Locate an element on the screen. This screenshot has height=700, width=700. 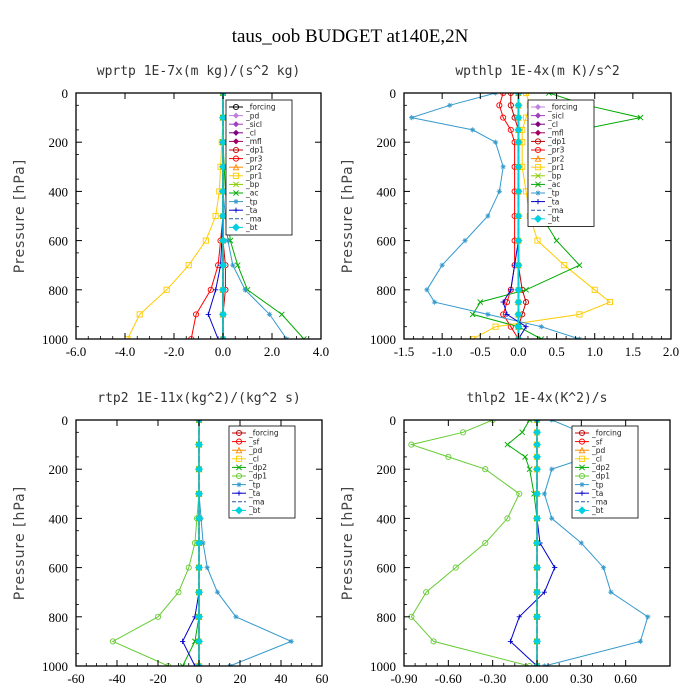
legend-entry-pd: _pd is located at coordinates (247, 450).